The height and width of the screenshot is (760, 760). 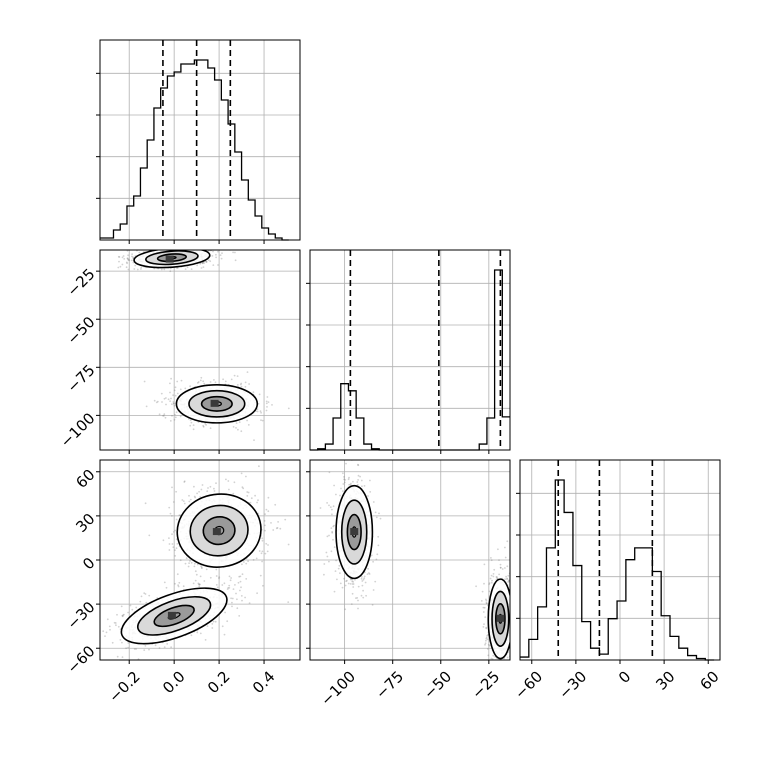 I want to click on x-tick-label-p2: −75, so click(x=389, y=685).